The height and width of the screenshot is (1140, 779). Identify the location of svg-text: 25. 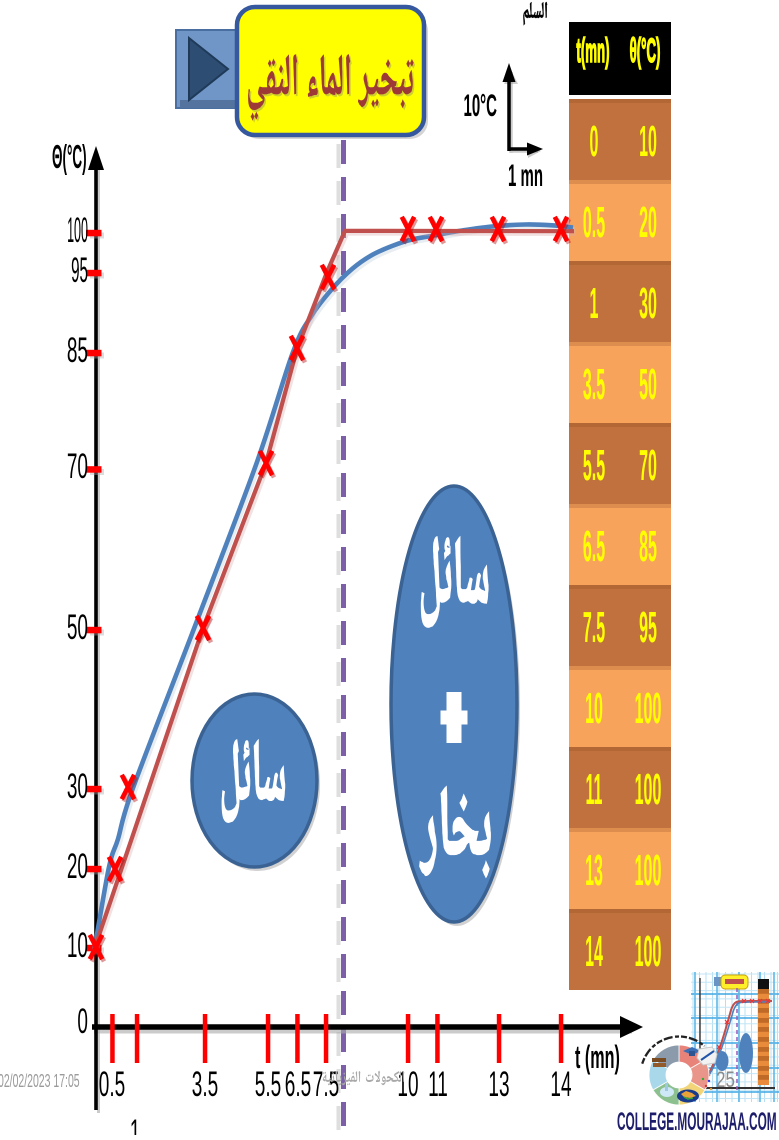
(725, 1080).